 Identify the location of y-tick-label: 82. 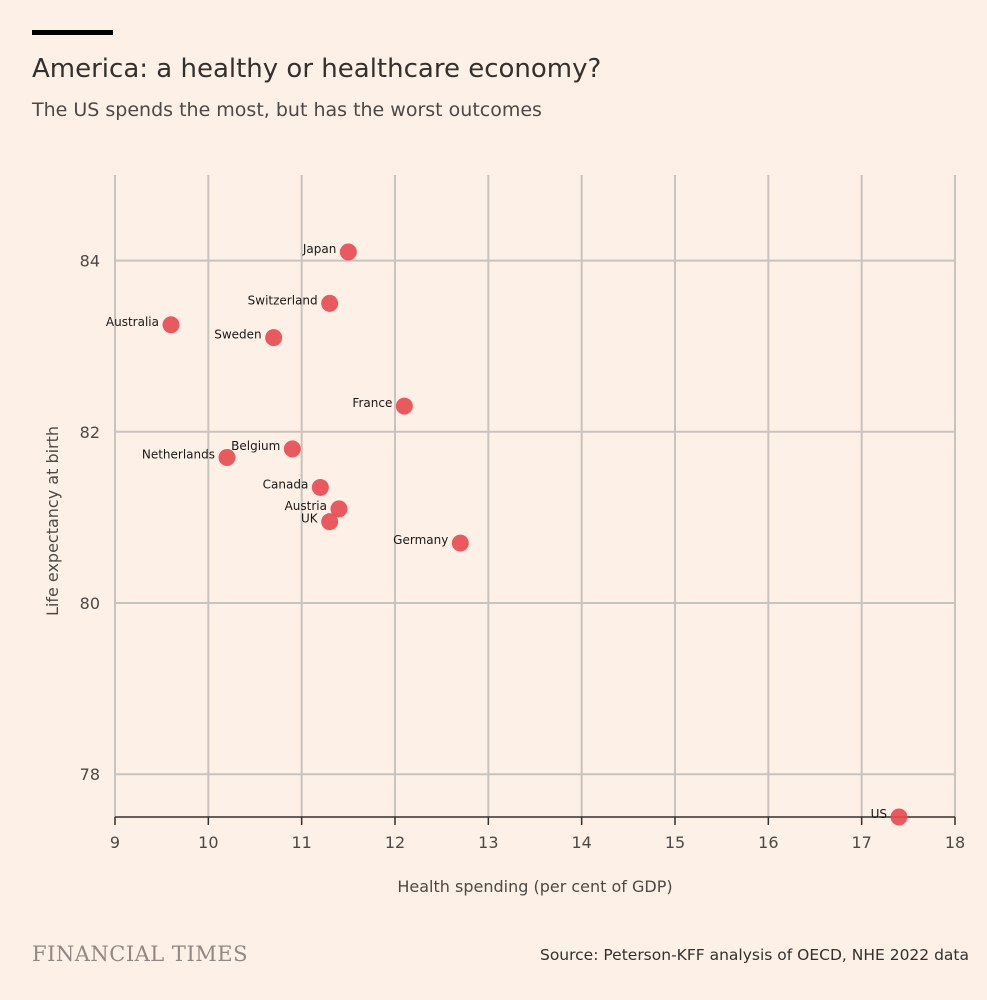
(90, 432).